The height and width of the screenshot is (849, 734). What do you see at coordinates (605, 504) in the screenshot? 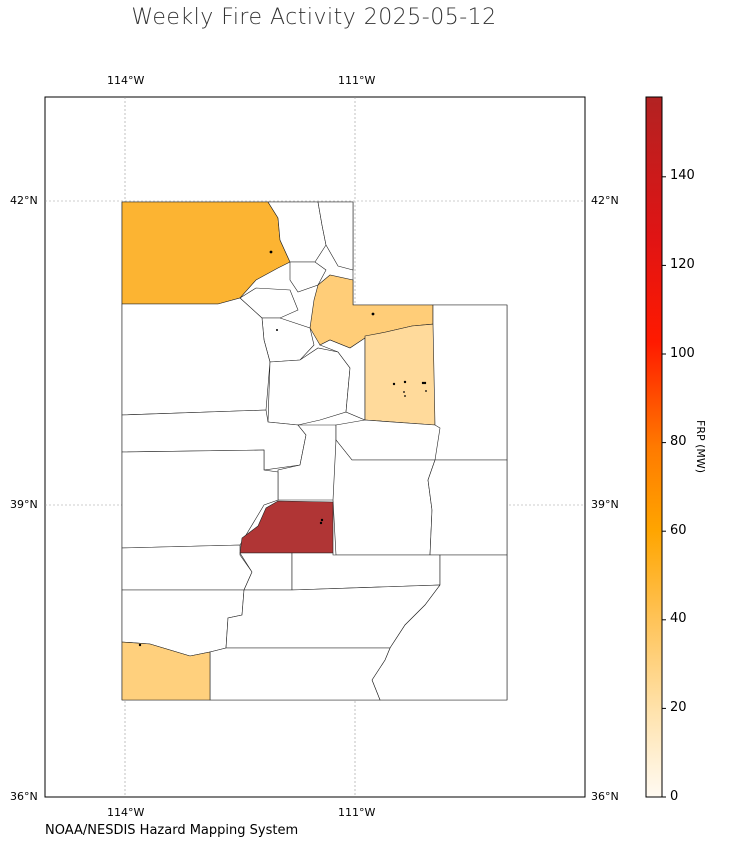
I see `lat-tick-right-39: 39°N` at bounding box center [605, 504].